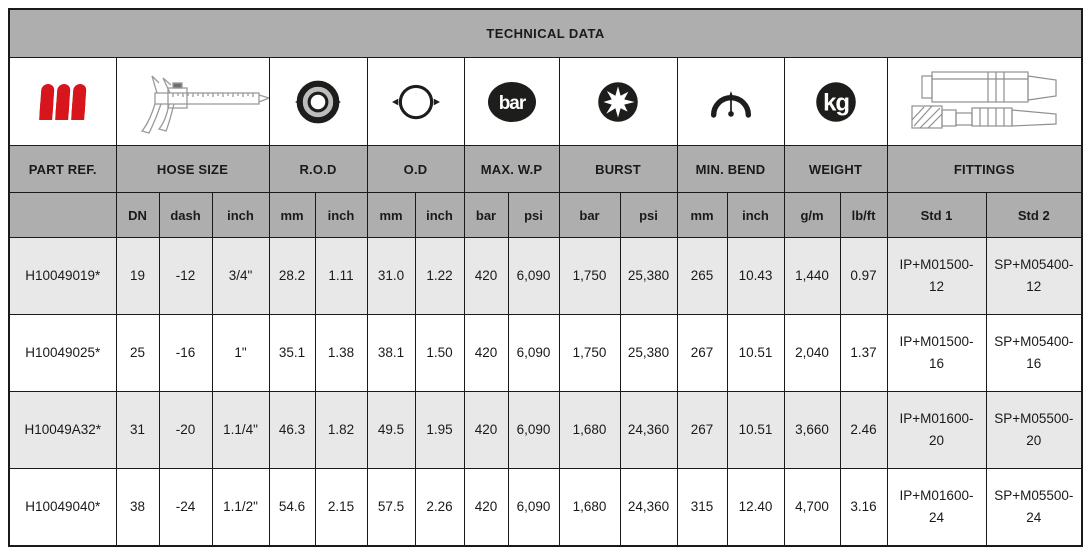 The height and width of the screenshot is (553, 1089). I want to click on cell-part-ref: H10049019*, so click(62, 276).